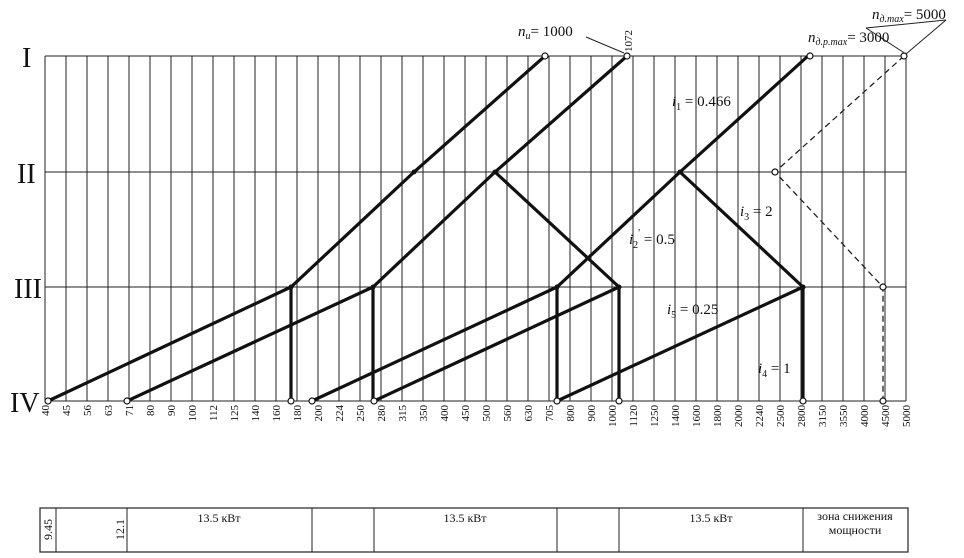 The height and width of the screenshot is (558, 964). Describe the element at coordinates (844, 416) in the screenshot. I see `speed-tick-label: 3550` at that location.